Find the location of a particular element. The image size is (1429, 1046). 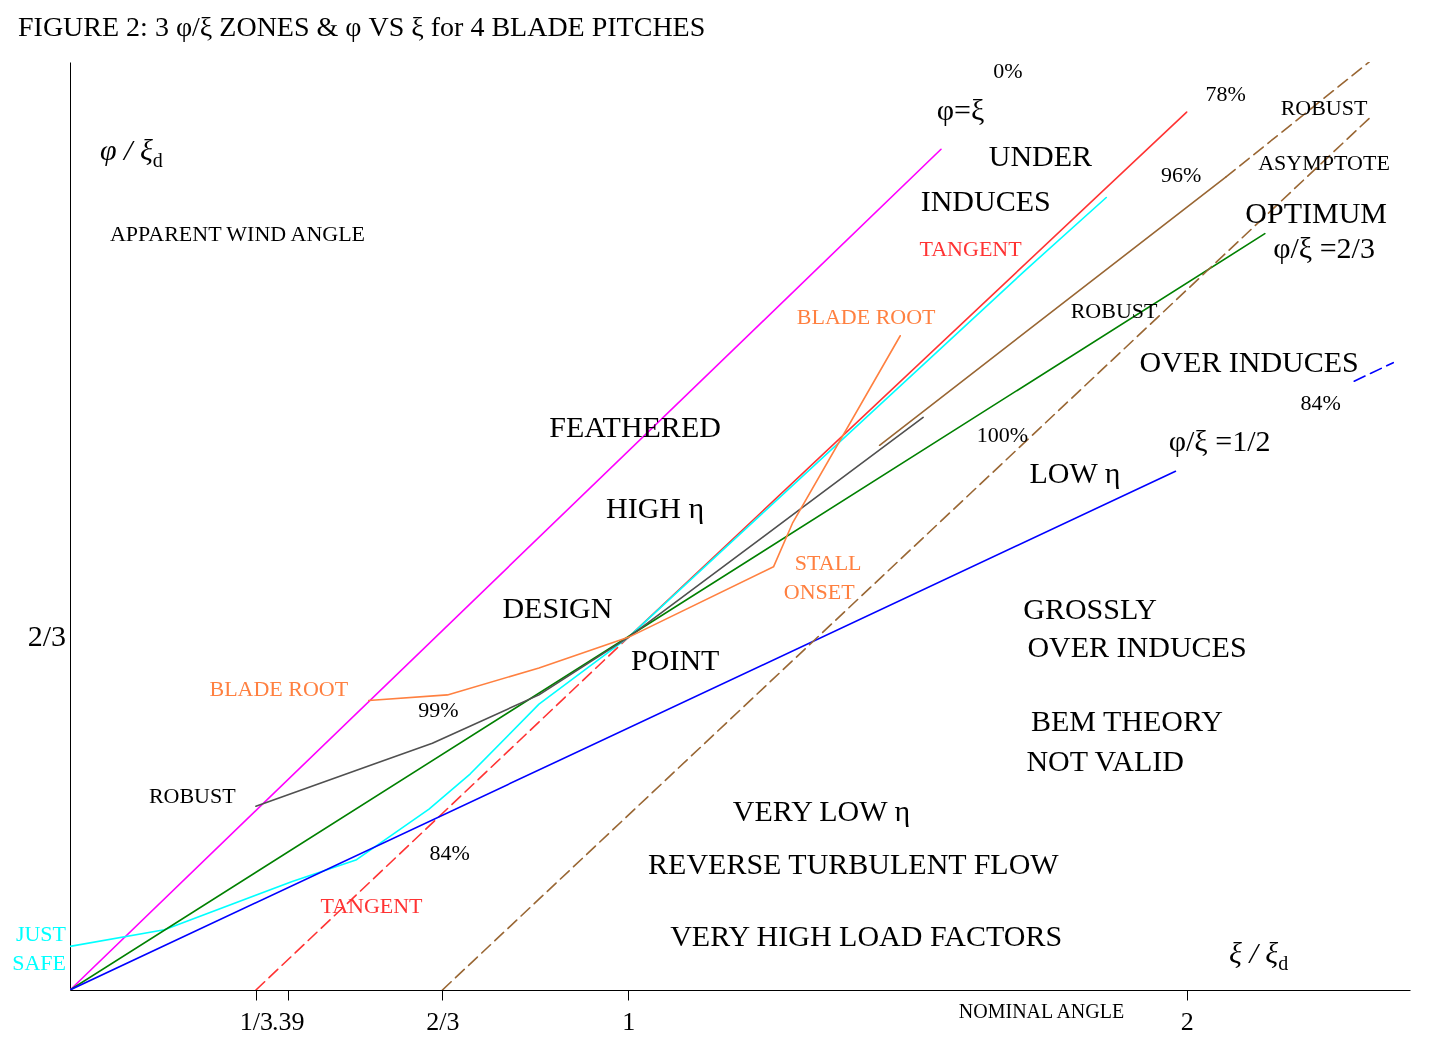

annotation: DESIGN is located at coordinates (557, 607).